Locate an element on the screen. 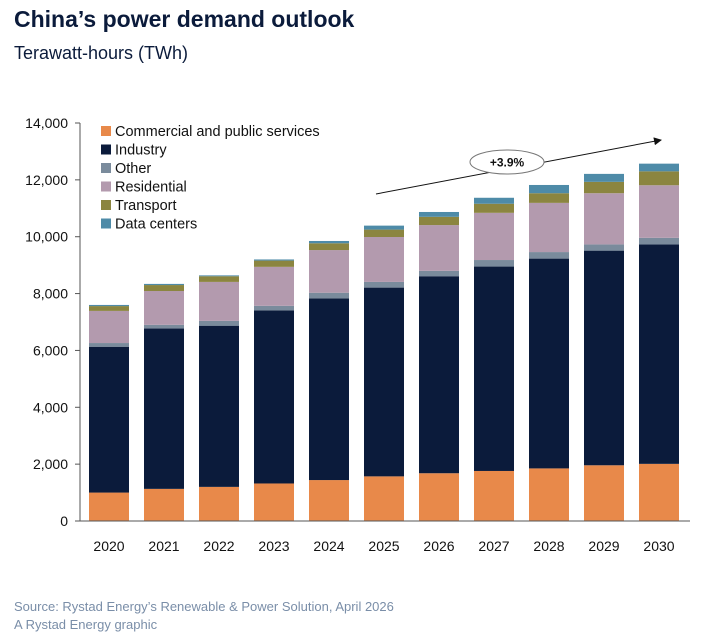  bar-segment-data-centers-2022 is located at coordinates (219, 276).